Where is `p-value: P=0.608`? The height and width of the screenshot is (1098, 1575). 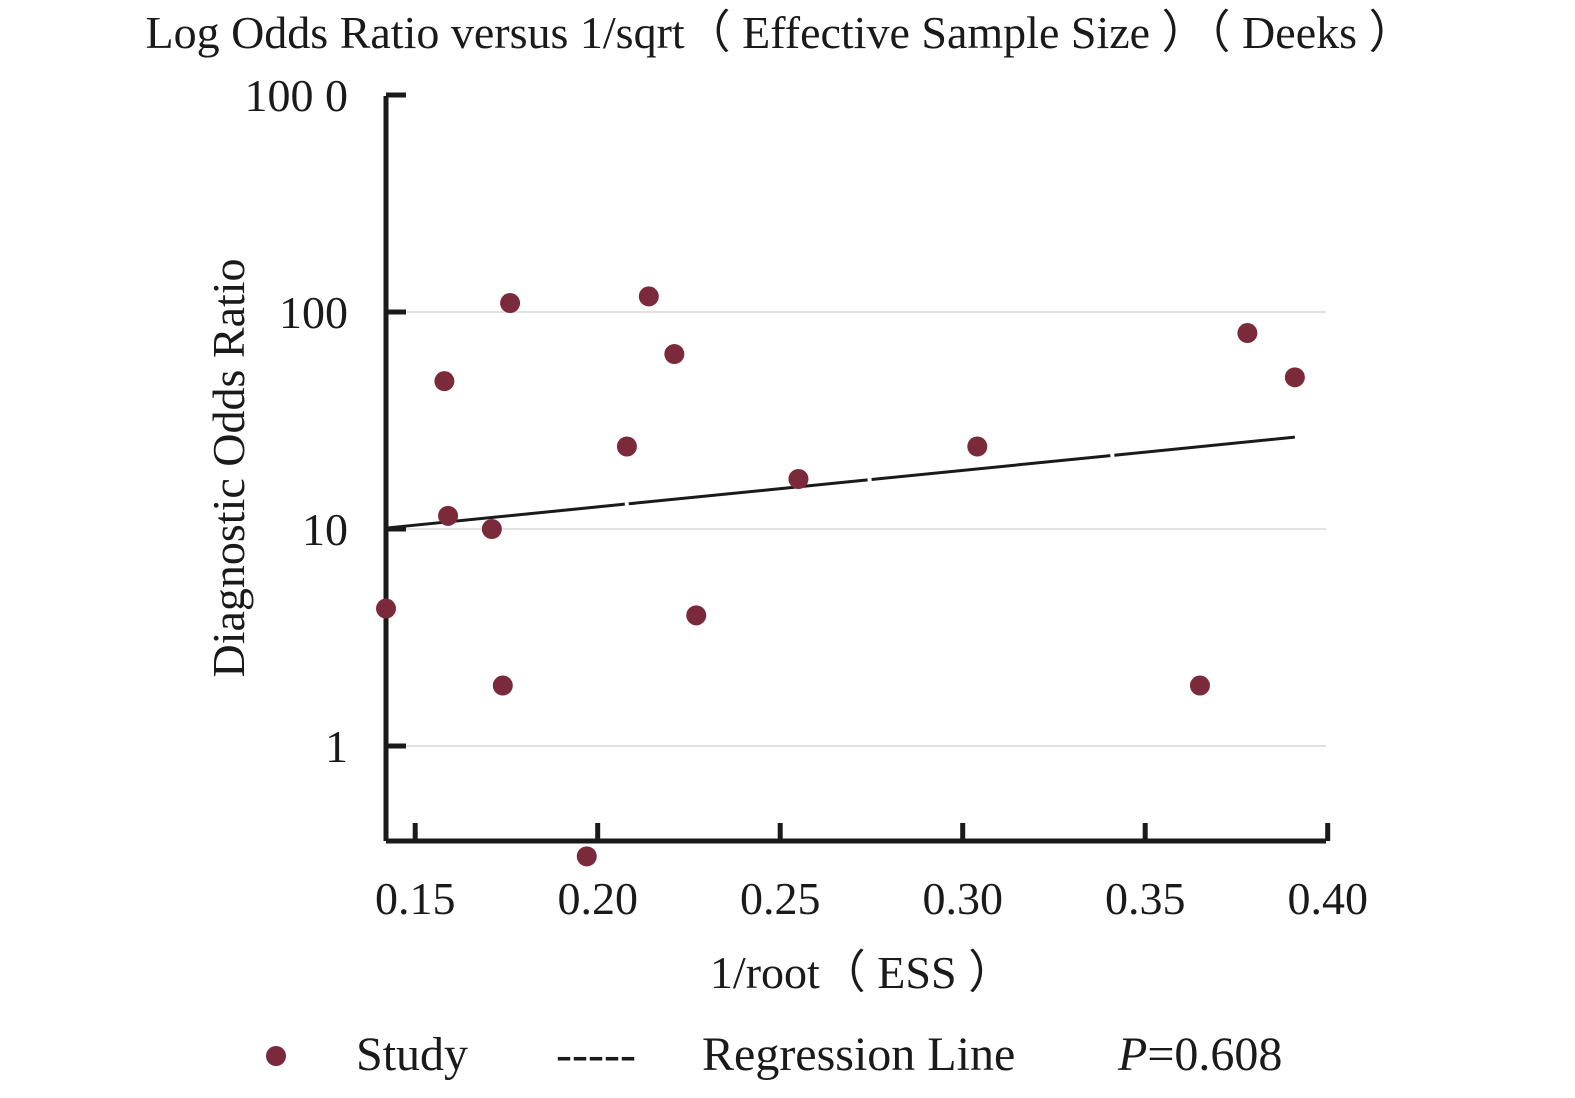
p-value: P=0.608 is located at coordinates (1199, 1054).